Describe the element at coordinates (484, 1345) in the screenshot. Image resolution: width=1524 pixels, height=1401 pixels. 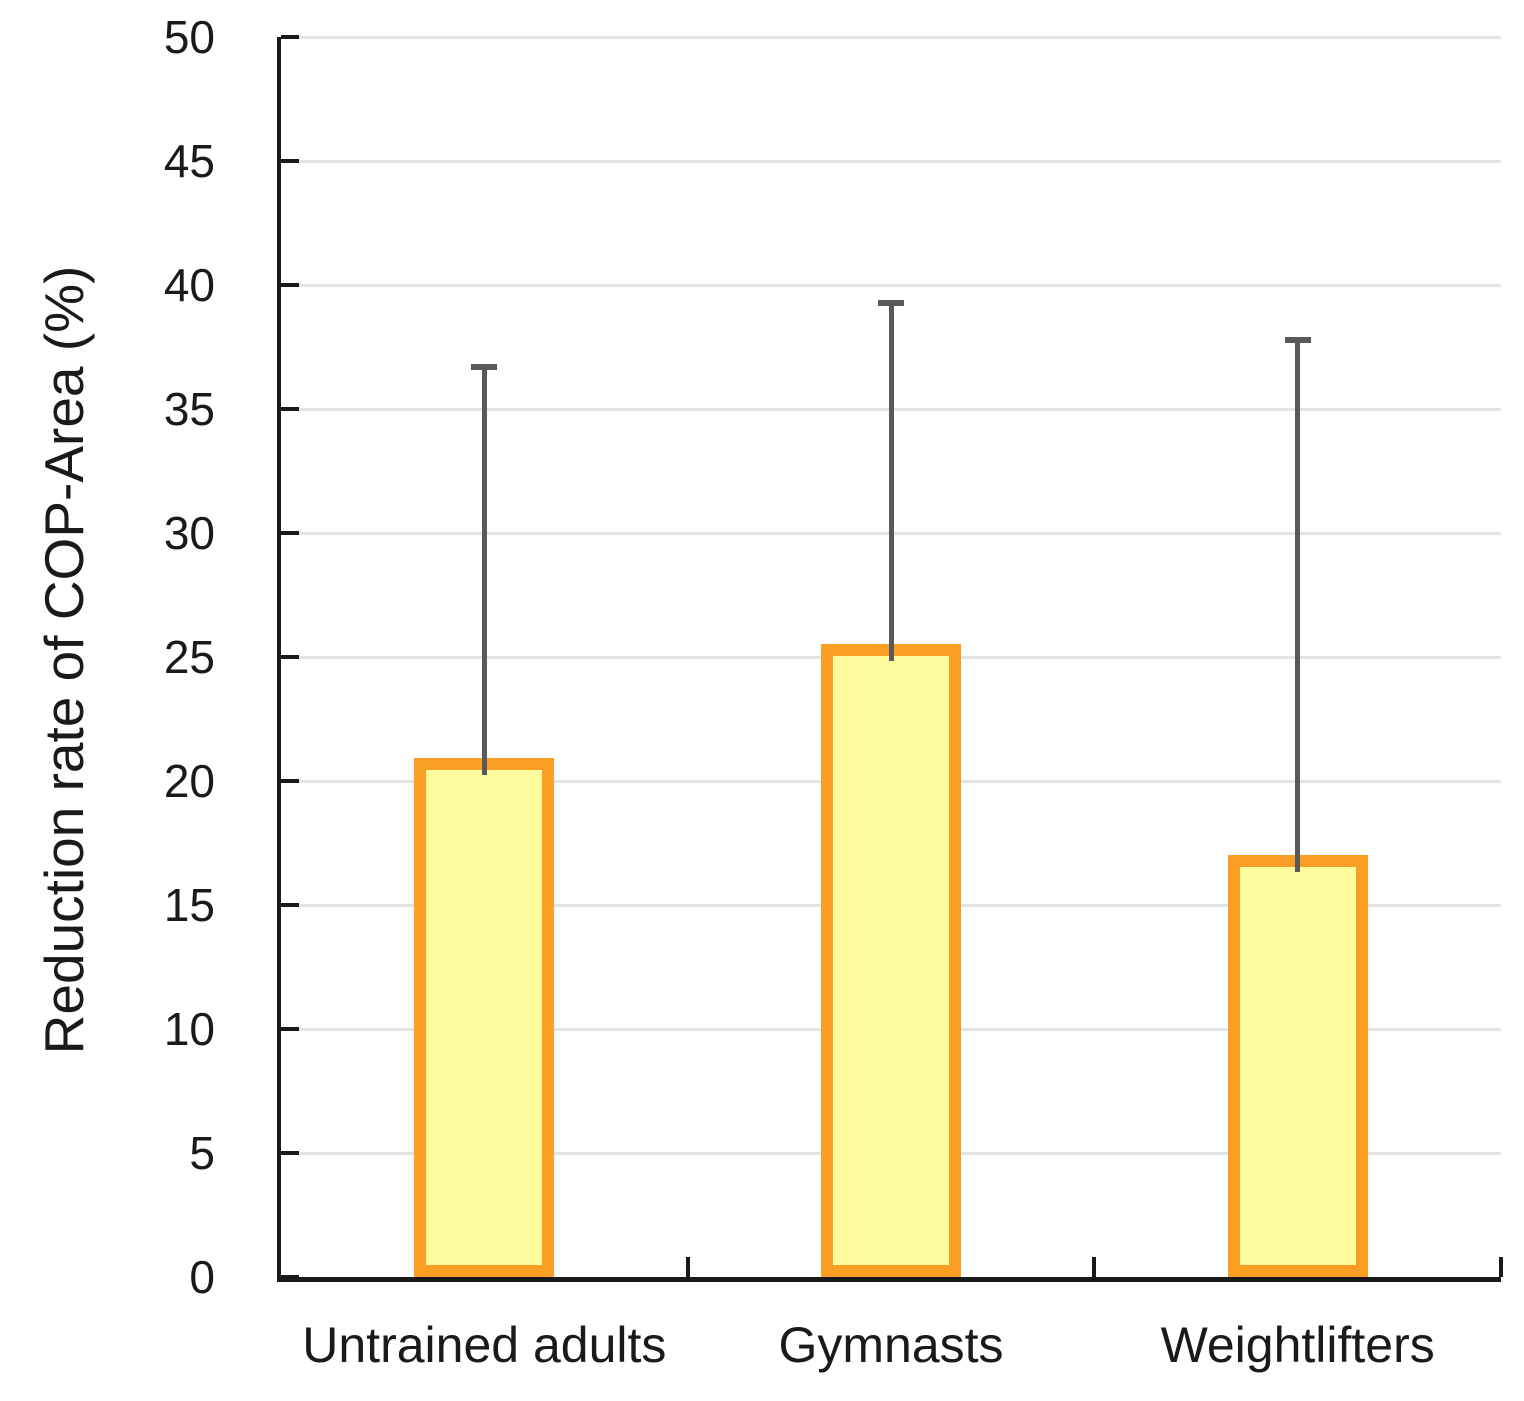
I see `x-tick-label: Untrained adults` at that location.